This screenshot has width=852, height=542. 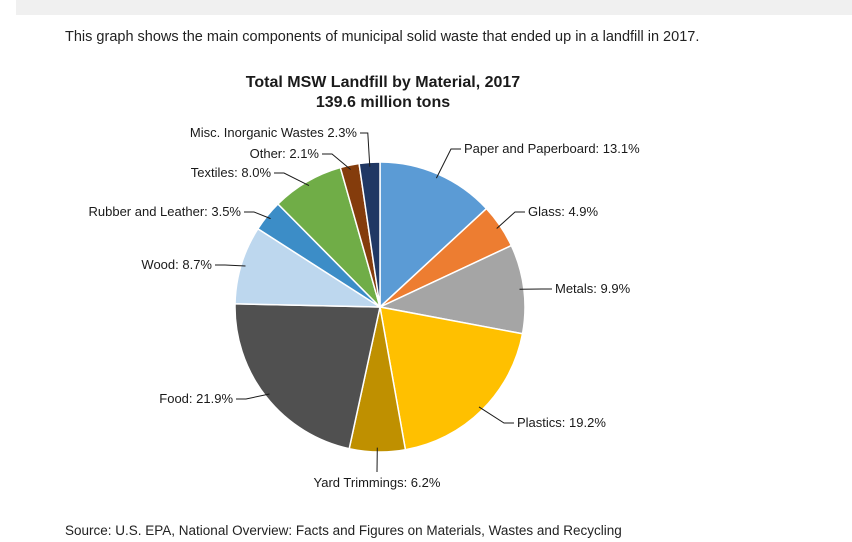 What do you see at coordinates (231, 172) in the screenshot?
I see `slice-label-textiles: Textiles: 8.0%` at bounding box center [231, 172].